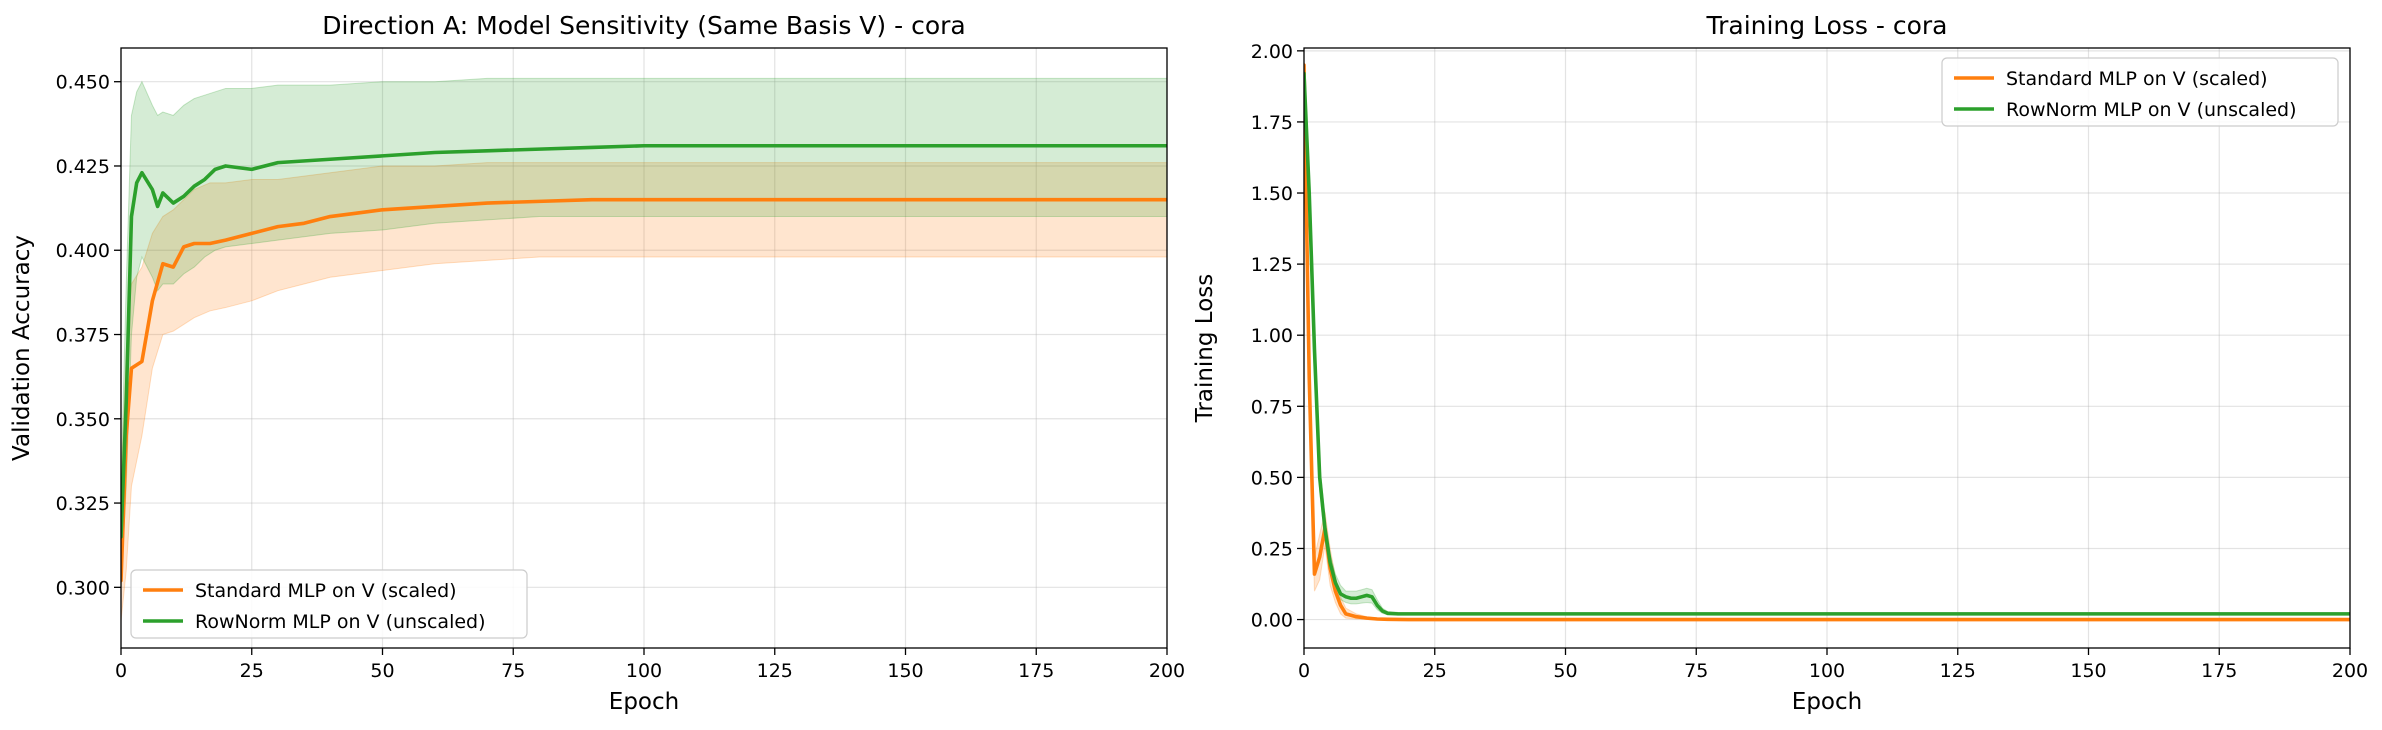  What do you see at coordinates (1272, 194) in the screenshot?
I see `y-tick-label: 1.50` at bounding box center [1272, 194].